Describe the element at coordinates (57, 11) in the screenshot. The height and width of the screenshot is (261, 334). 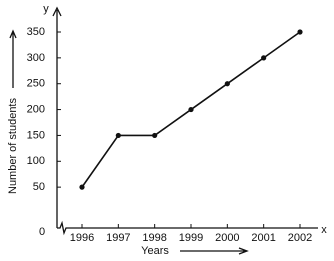
I see `y-axis-arrow` at that location.